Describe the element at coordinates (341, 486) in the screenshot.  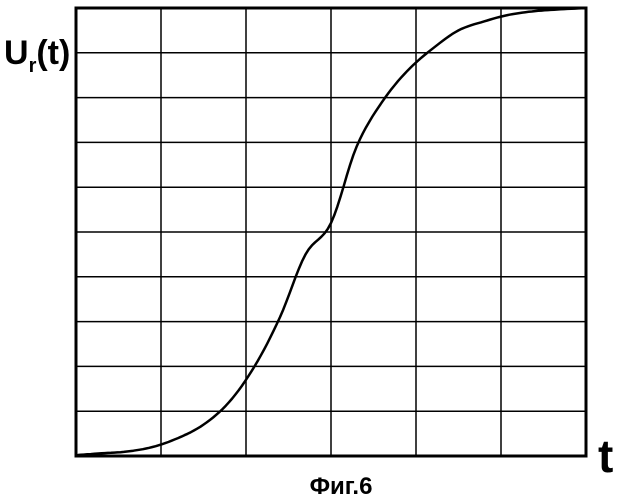
I see `figure-caption: Фиг.6` at that location.